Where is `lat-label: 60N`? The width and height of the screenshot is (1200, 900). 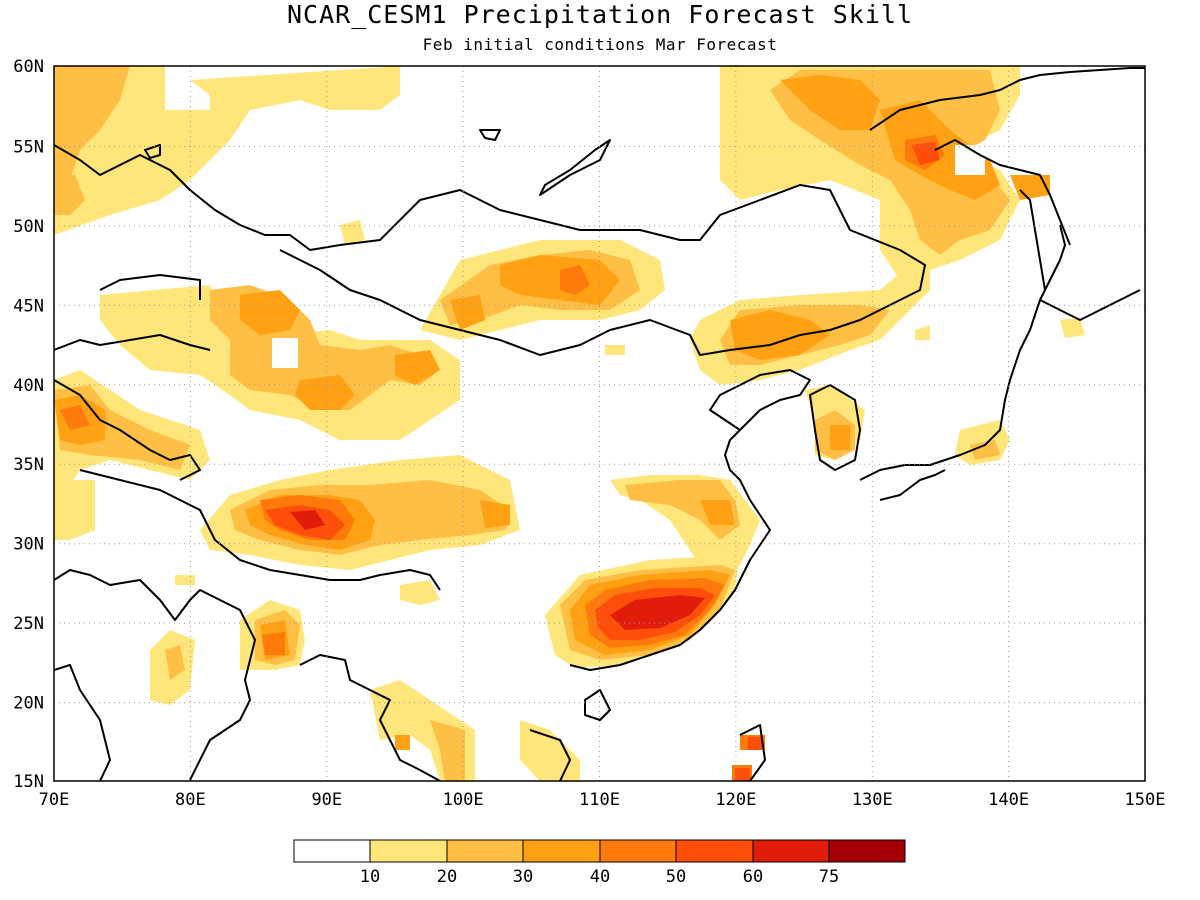 lat-label: 60N is located at coordinates (28, 67).